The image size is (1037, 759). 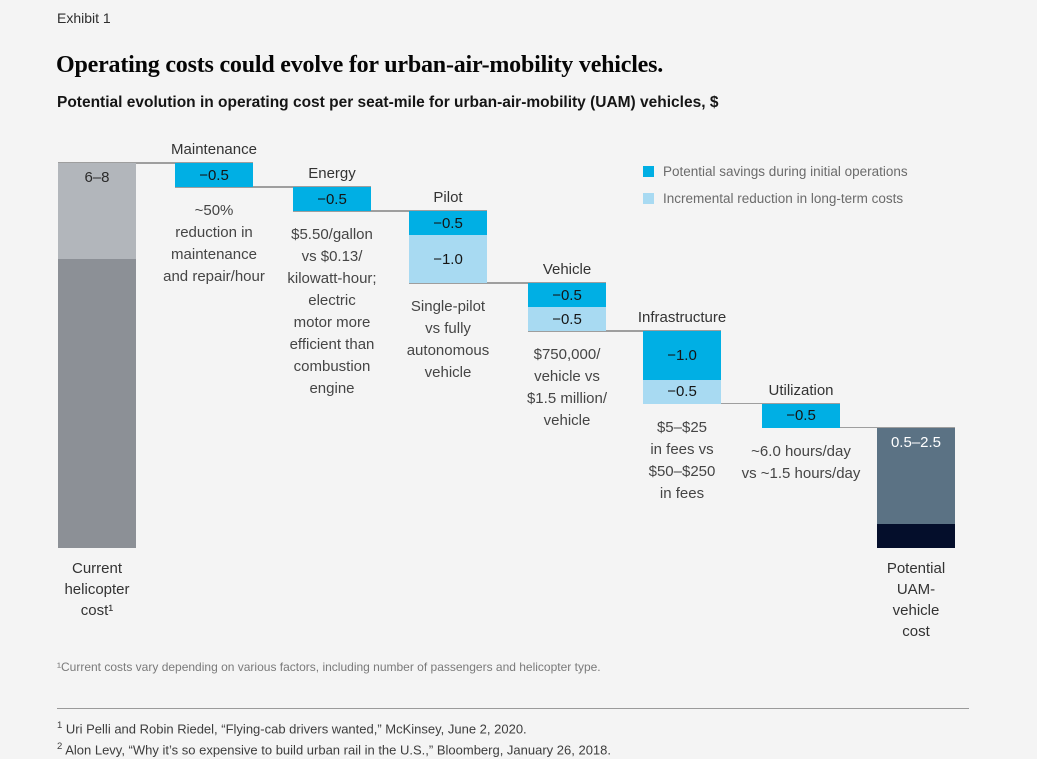 I want to click on infrastructure-bar-segment: −0.5, so click(x=682, y=391).